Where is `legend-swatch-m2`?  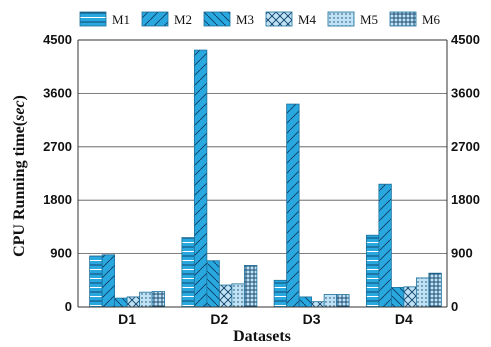
legend-swatch-m2 is located at coordinates (155, 19).